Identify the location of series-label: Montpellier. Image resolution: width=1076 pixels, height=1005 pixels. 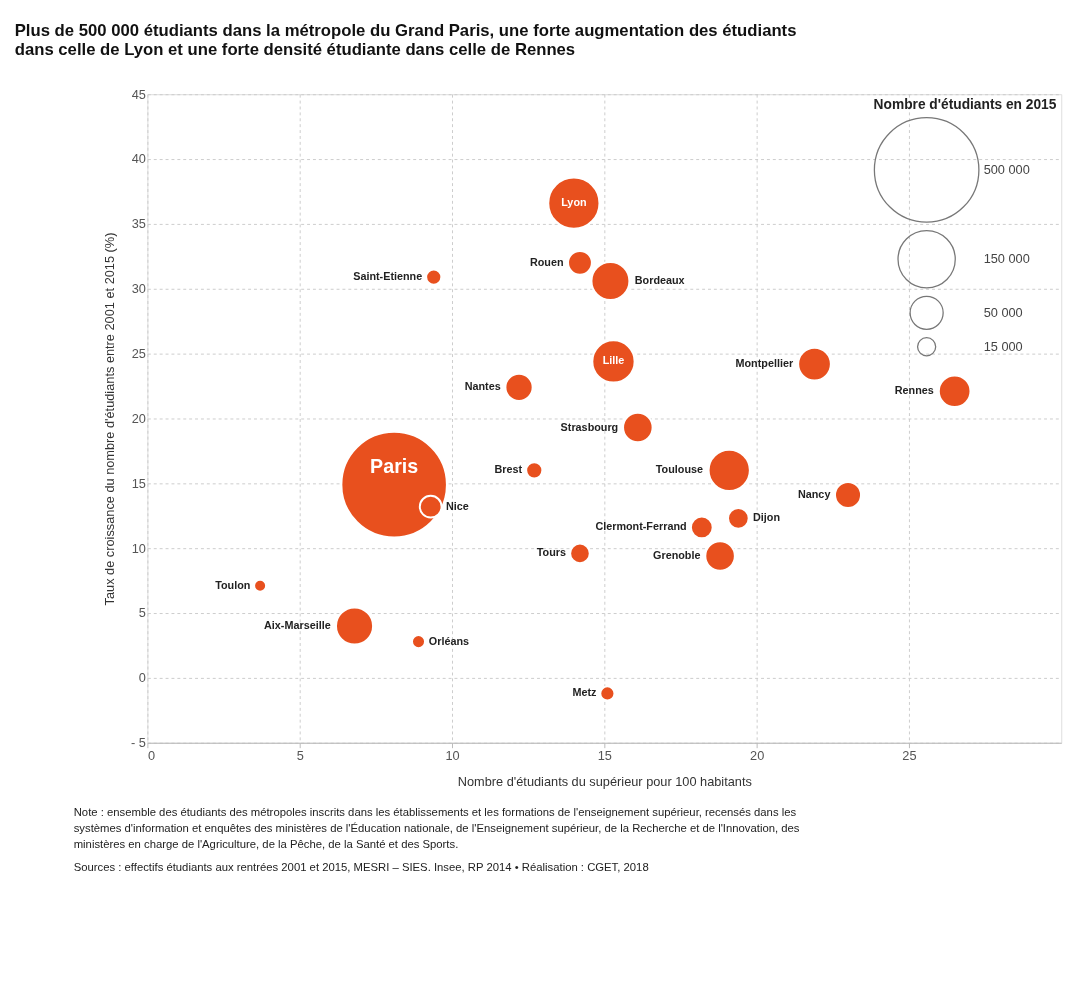
(764, 362).